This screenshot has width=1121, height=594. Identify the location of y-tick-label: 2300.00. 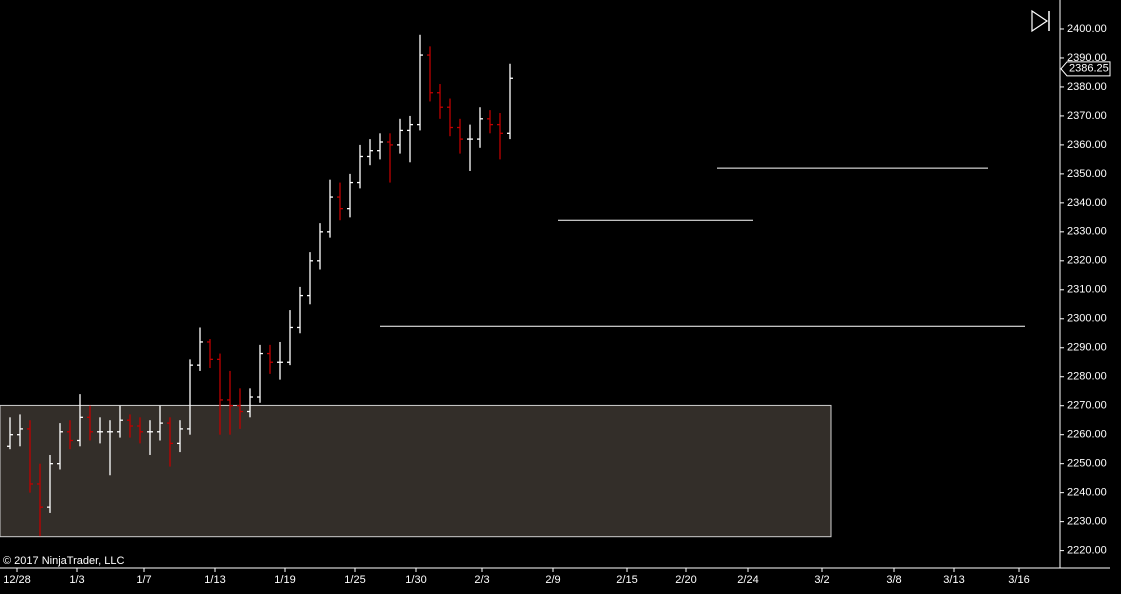
(1087, 319).